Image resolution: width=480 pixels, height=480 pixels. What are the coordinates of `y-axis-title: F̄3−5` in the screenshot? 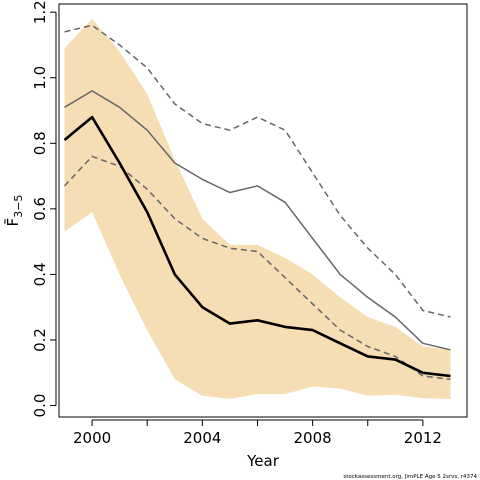 It's located at (14, 211).